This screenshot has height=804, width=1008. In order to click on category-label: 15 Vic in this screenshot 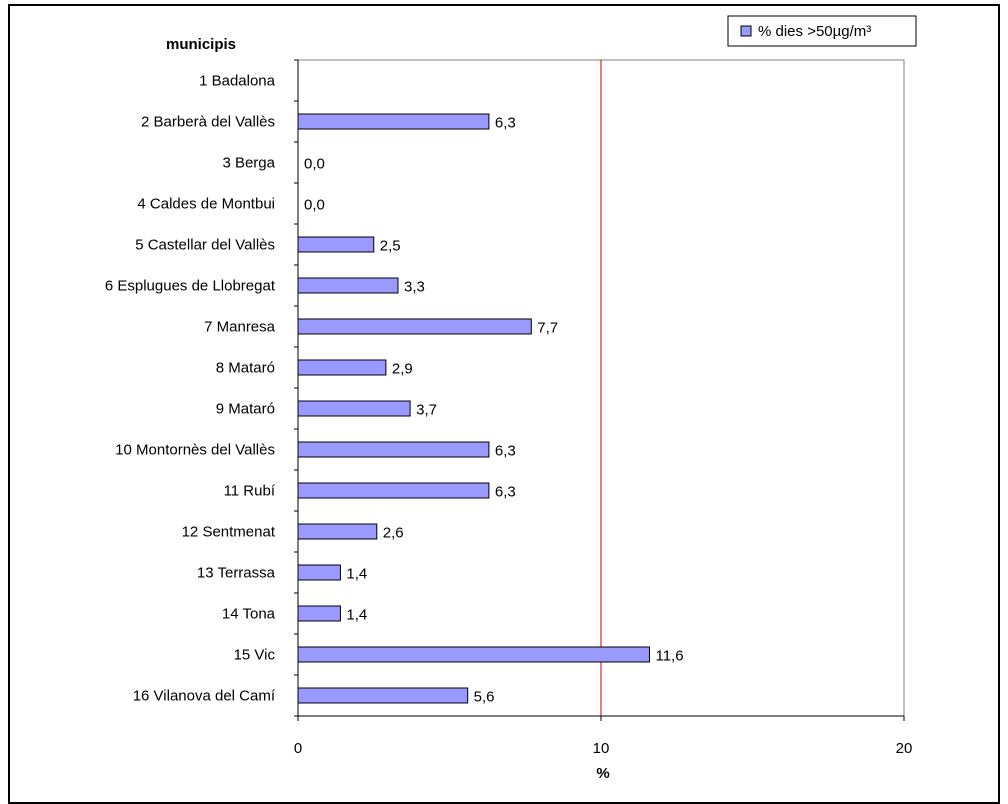, I will do `click(255, 655)`.